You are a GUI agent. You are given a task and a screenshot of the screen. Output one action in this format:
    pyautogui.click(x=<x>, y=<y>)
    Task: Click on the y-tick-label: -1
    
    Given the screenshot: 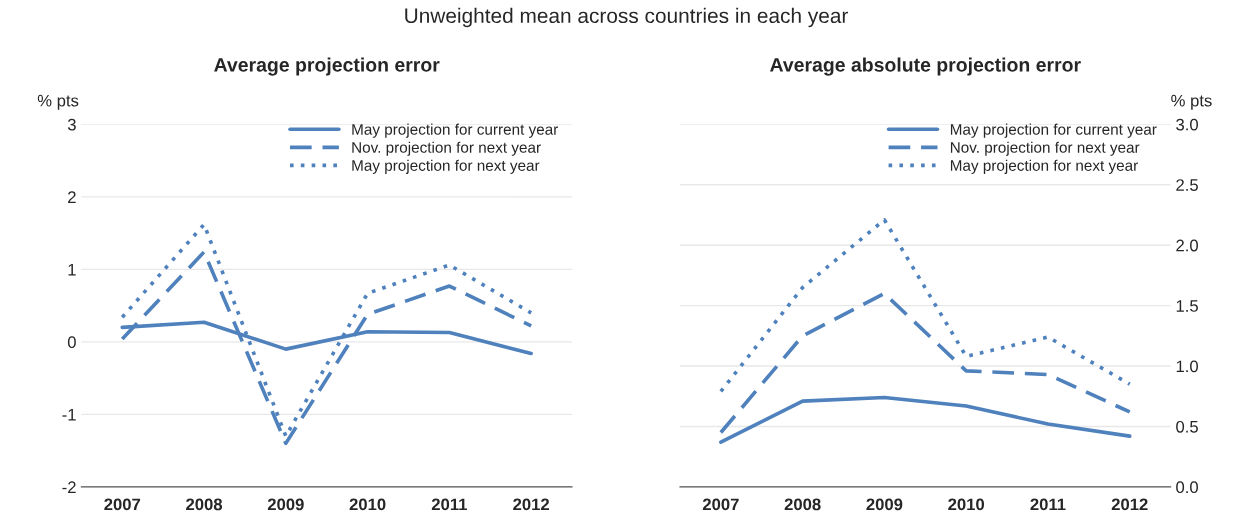 What is the action you would take?
    pyautogui.click(x=69, y=414)
    